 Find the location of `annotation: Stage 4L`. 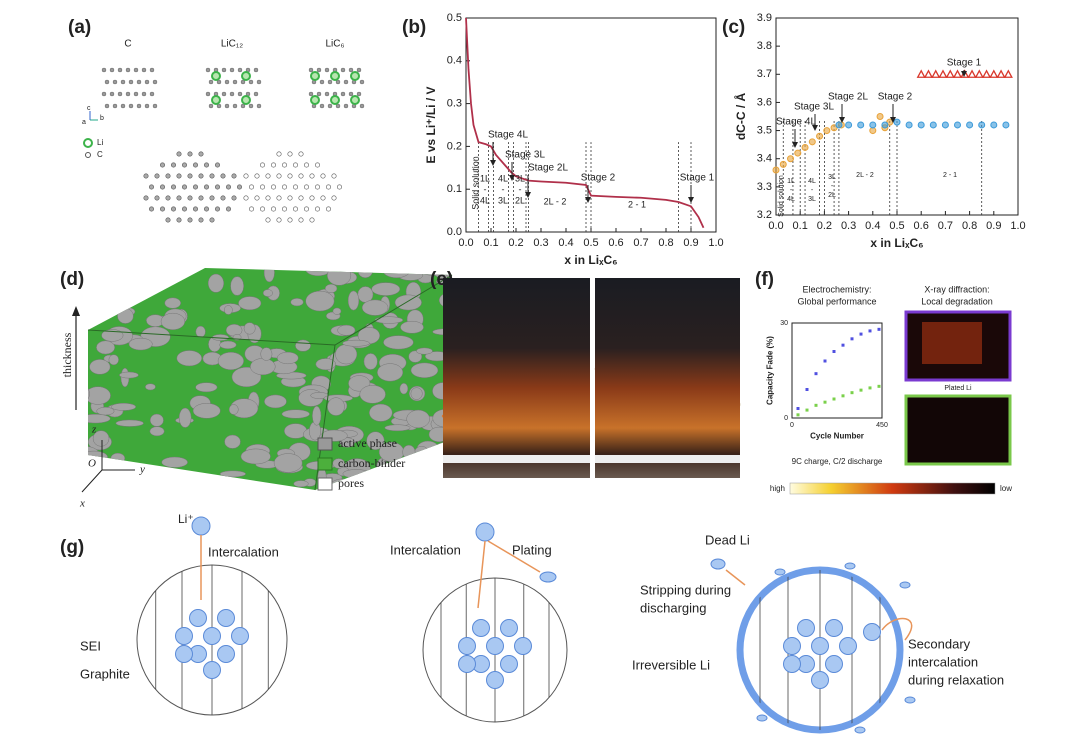

annotation: Stage 4L is located at coordinates (796, 122).